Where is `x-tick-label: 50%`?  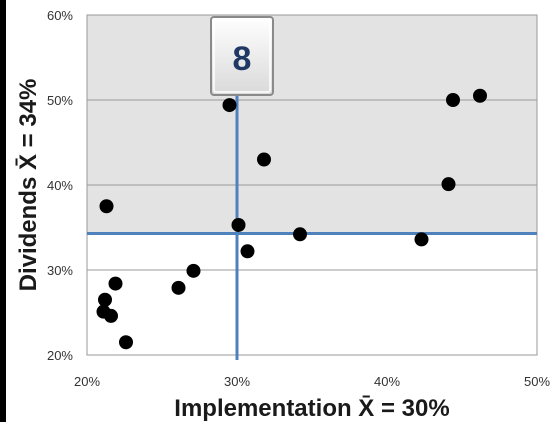 x-tick-label: 50% is located at coordinates (537, 381).